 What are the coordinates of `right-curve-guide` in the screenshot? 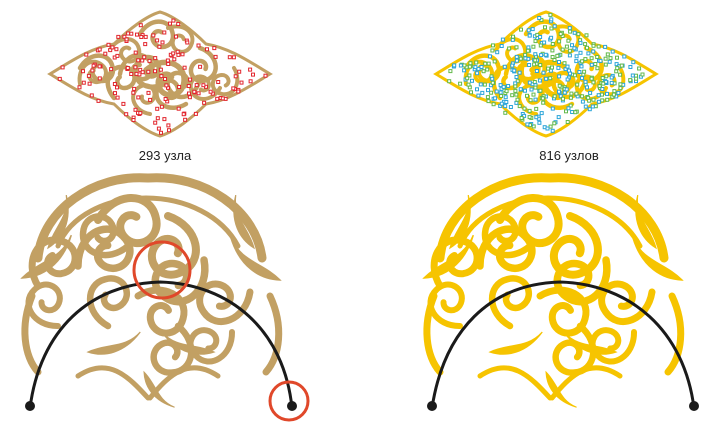 It's located at (563, 344).